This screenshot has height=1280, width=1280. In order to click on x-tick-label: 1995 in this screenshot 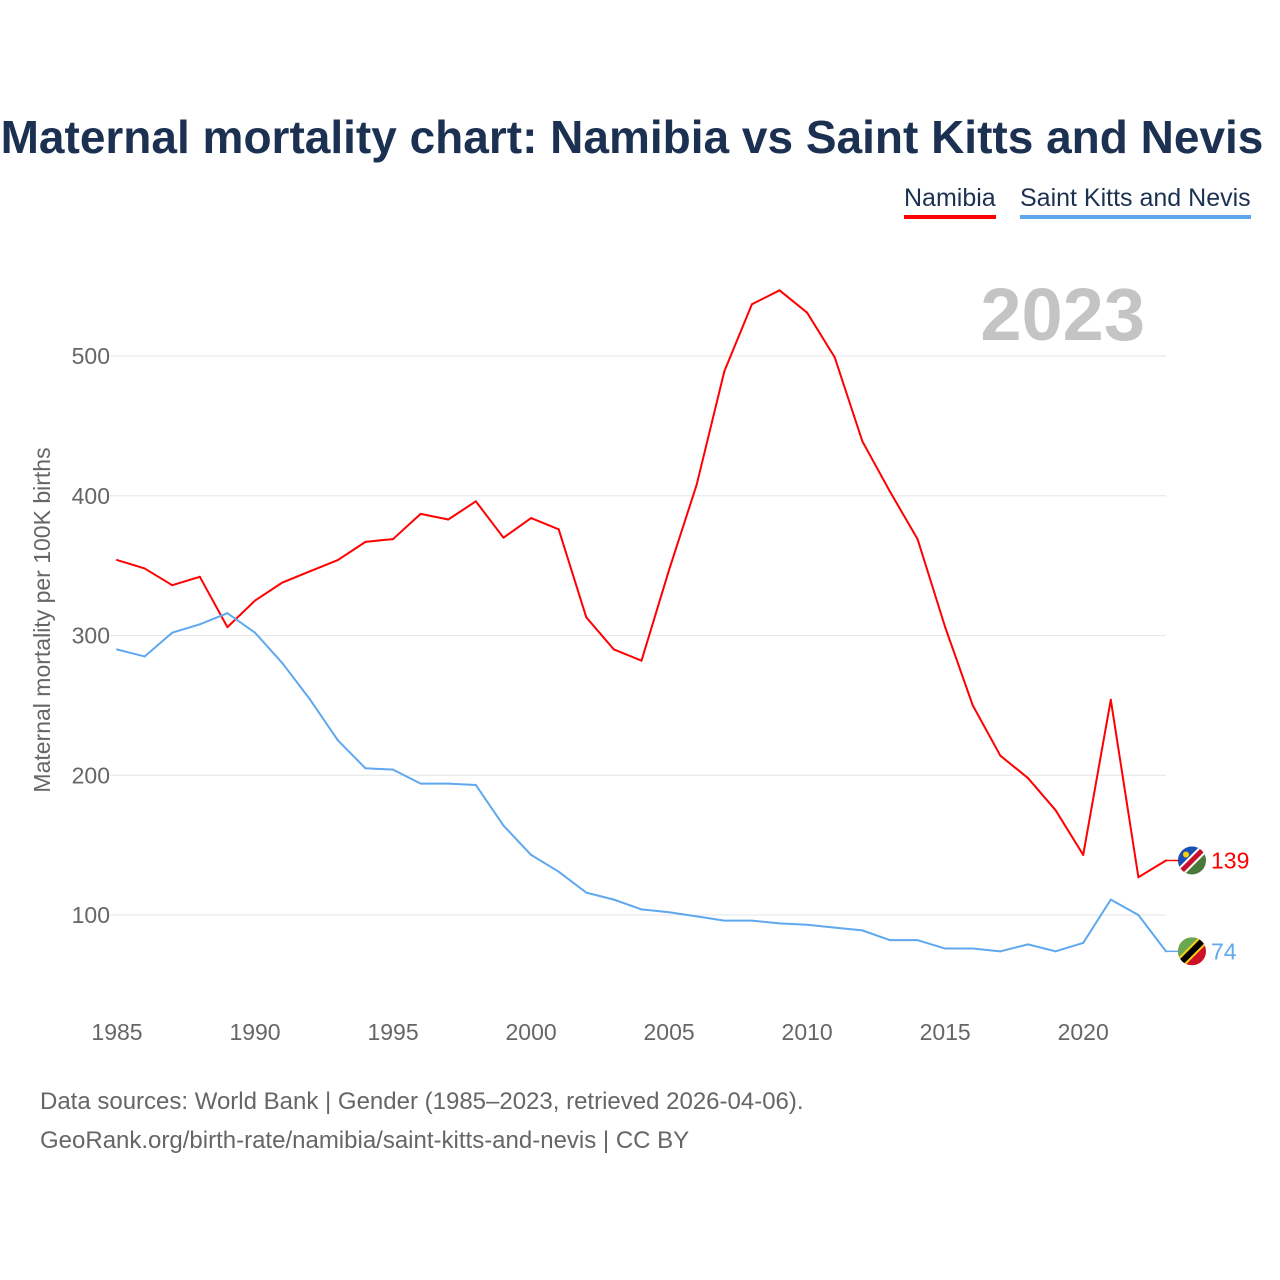, I will do `click(392, 1032)`.